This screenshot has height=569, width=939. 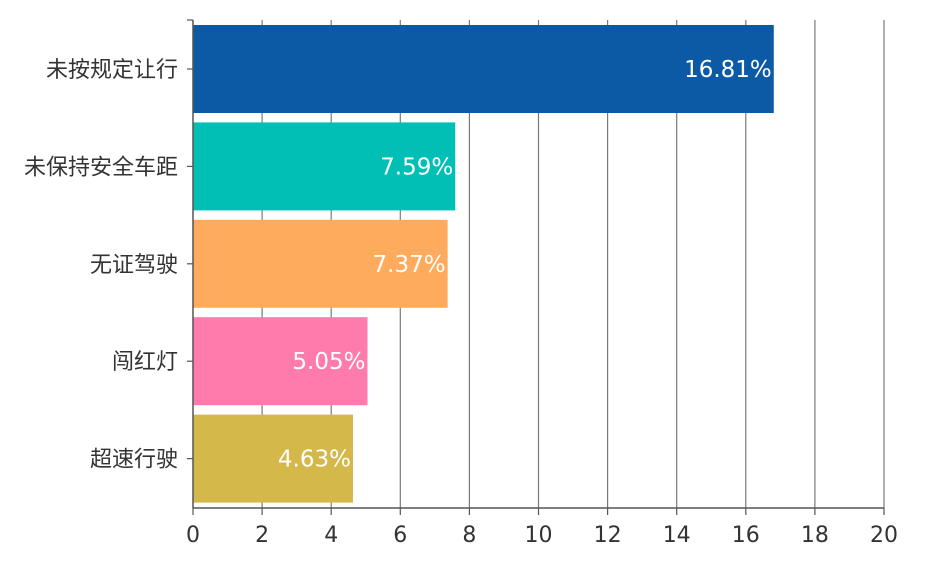 What do you see at coordinates (677, 535) in the screenshot?
I see `x-tick-label: 14` at bounding box center [677, 535].